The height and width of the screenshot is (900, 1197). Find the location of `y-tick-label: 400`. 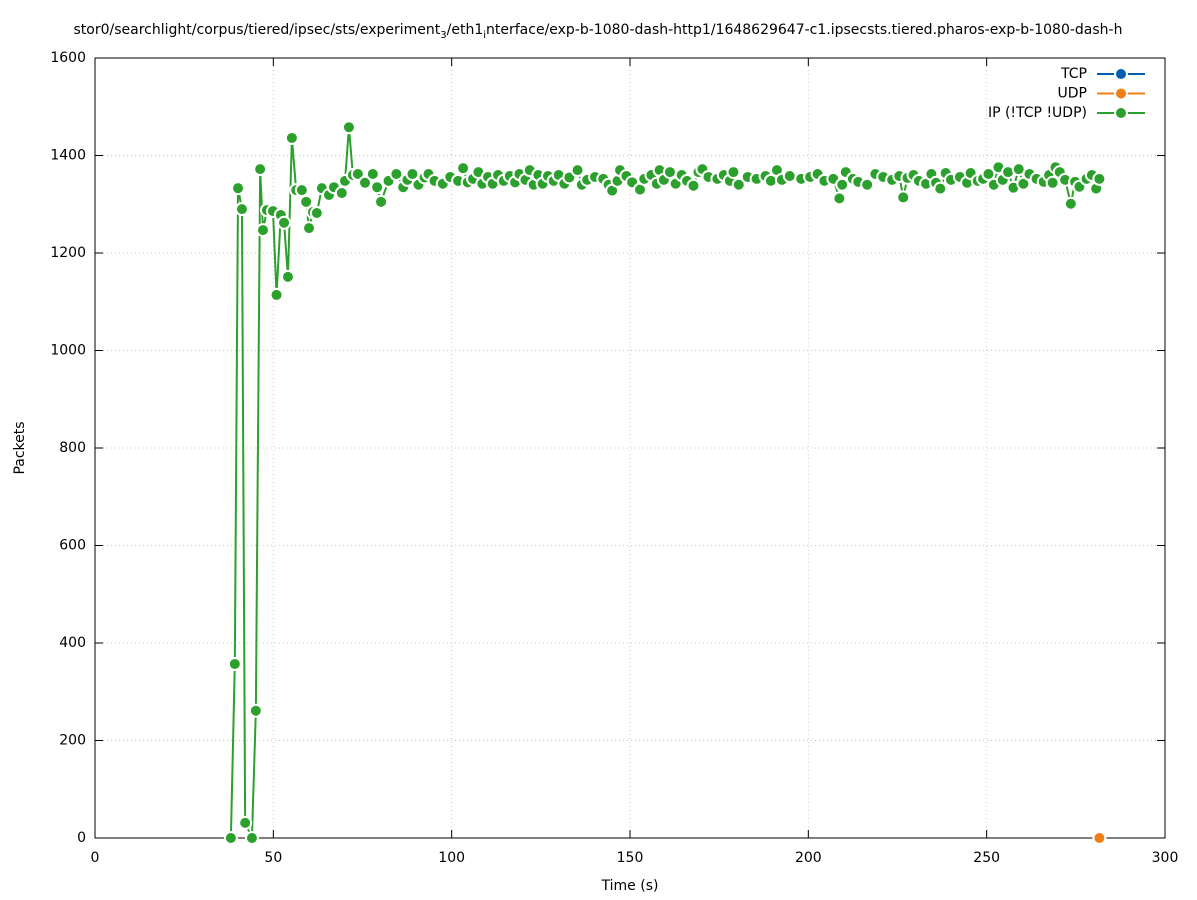

y-tick-label: 400 is located at coordinates (72, 643).